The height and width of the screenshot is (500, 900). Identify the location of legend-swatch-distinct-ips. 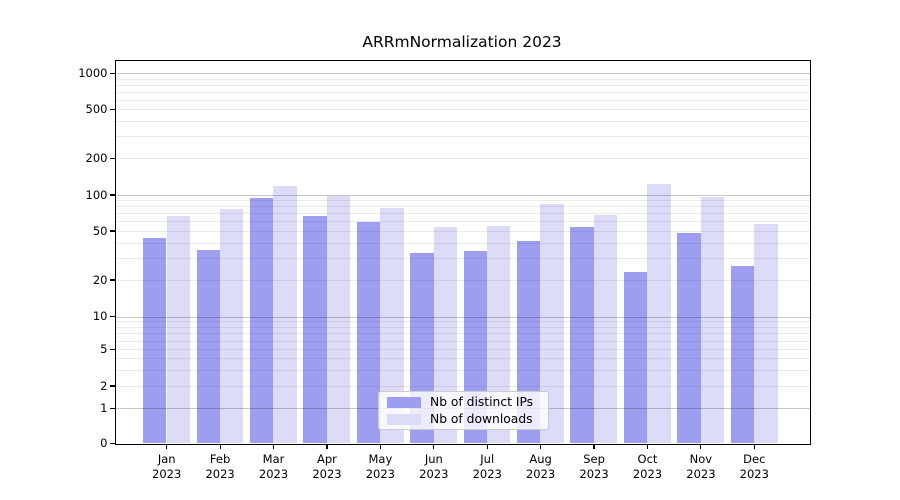
(404, 402).